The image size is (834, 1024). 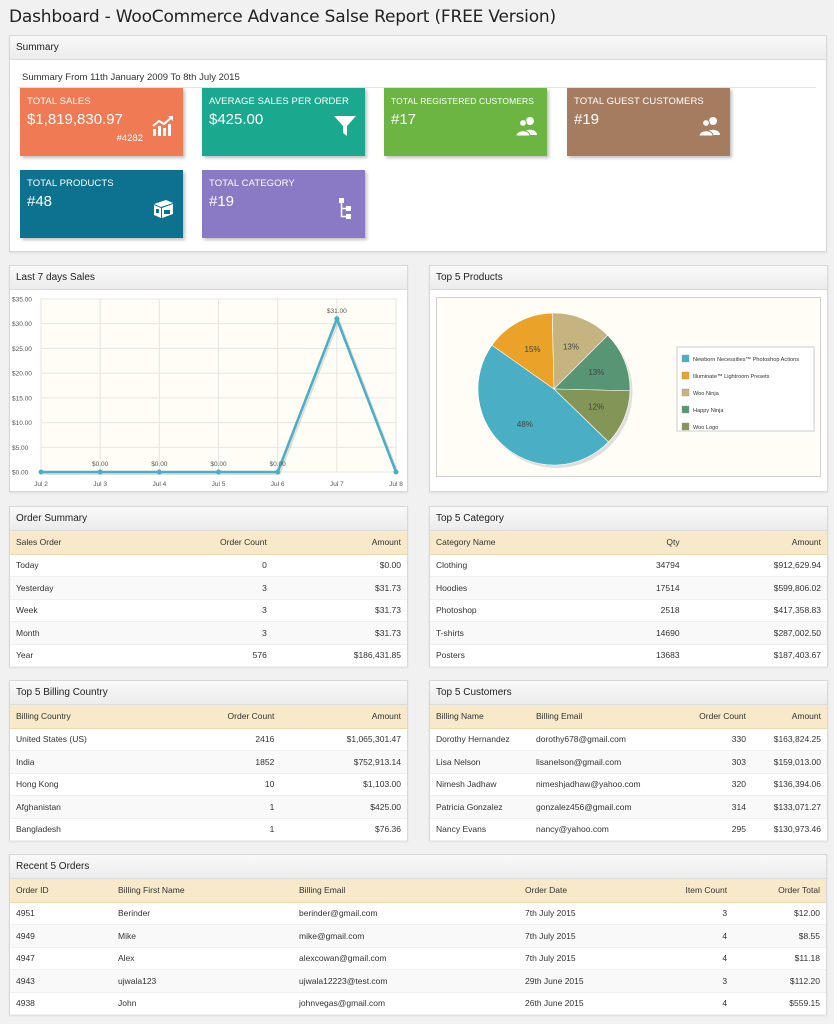 What do you see at coordinates (463, 101) in the screenshot?
I see `tile-label: TOTAL REGISTERED CUSTOMERS` at bounding box center [463, 101].